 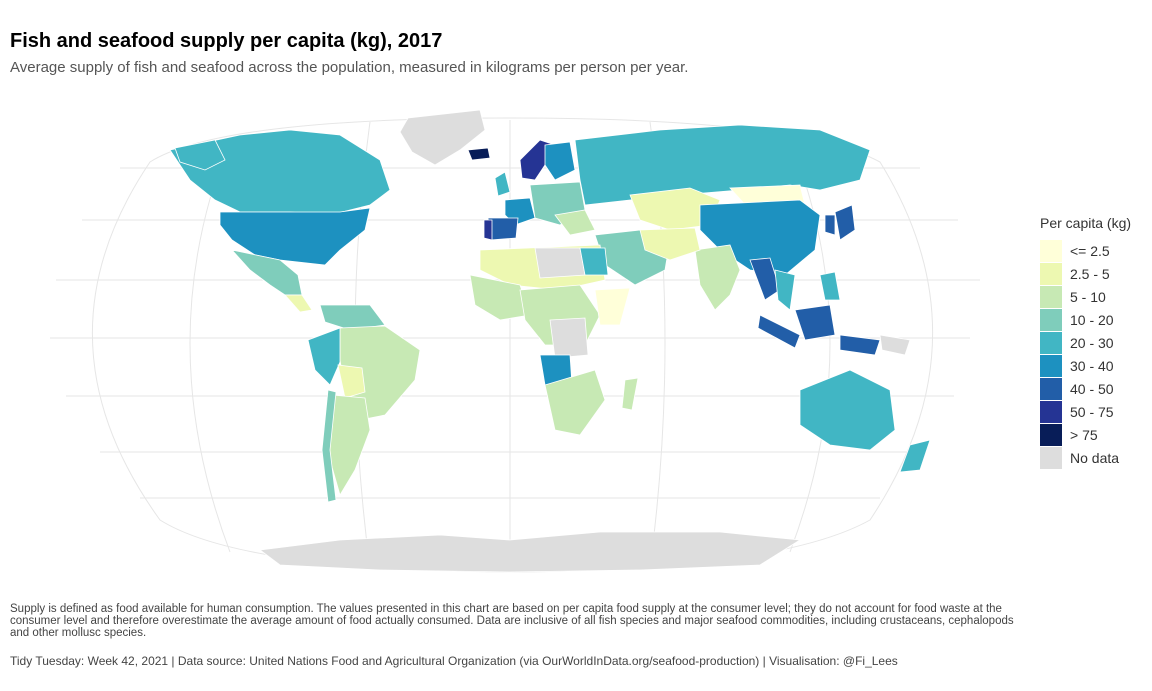 I want to click on peru, so click(x=324, y=356).